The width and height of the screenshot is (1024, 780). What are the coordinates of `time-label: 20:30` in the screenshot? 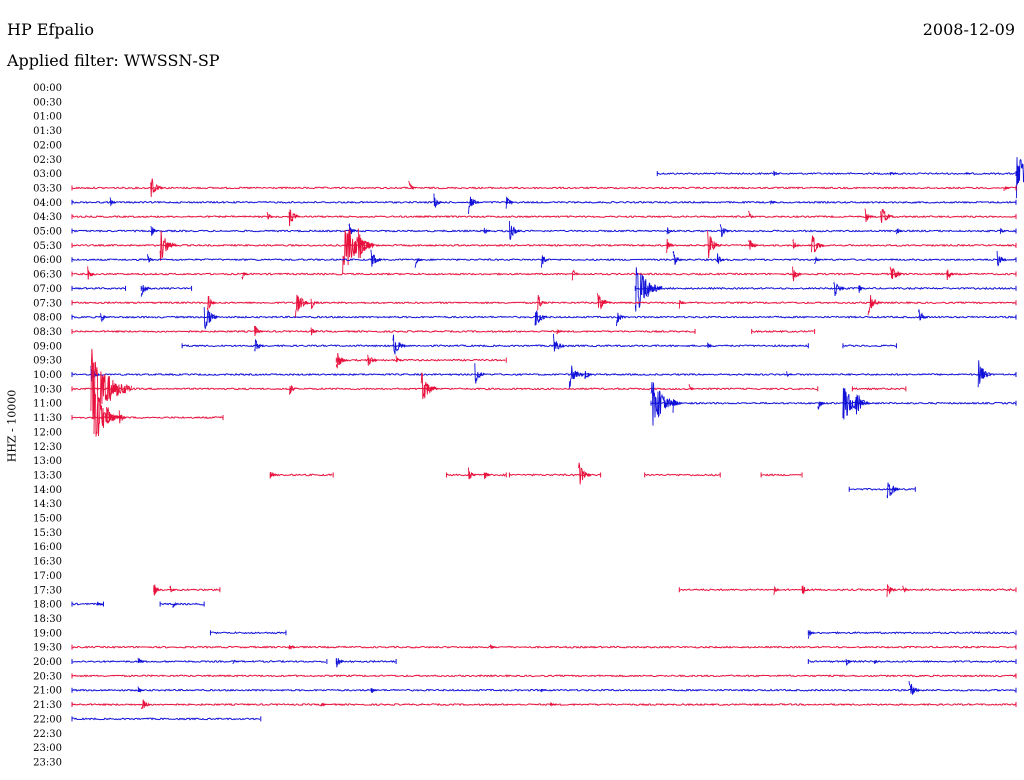 It's located at (47, 676).